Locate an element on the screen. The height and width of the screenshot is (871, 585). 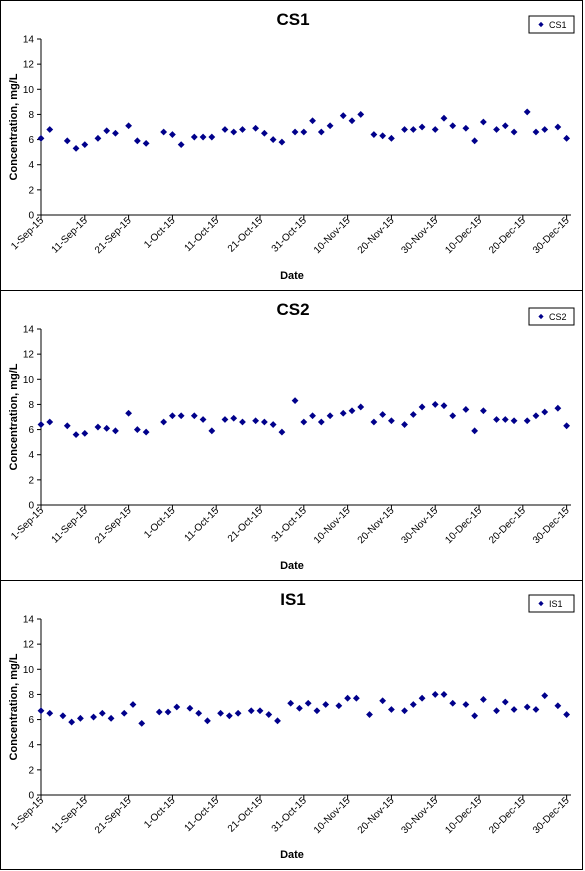
y-axis-label: Concentration, mg/L is located at coordinates (14, 126).